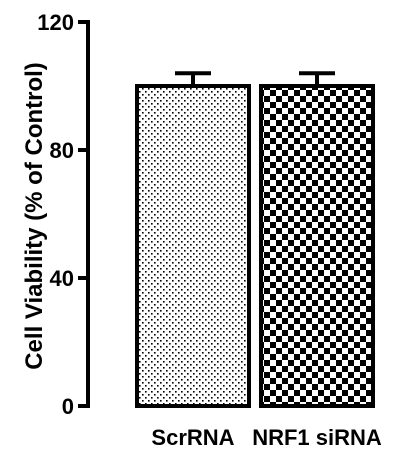 The width and height of the screenshot is (413, 451). Describe the element at coordinates (55, 22) in the screenshot. I see `y-tick-label-120: 120` at that location.